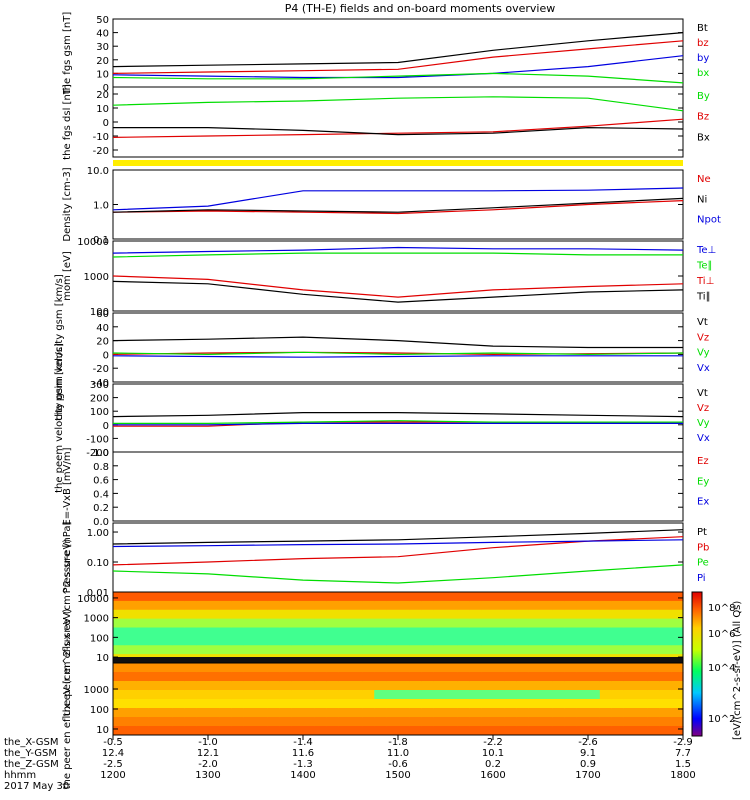  I want to click on y-axis-label: Pressure [nPa], so click(67, 558).